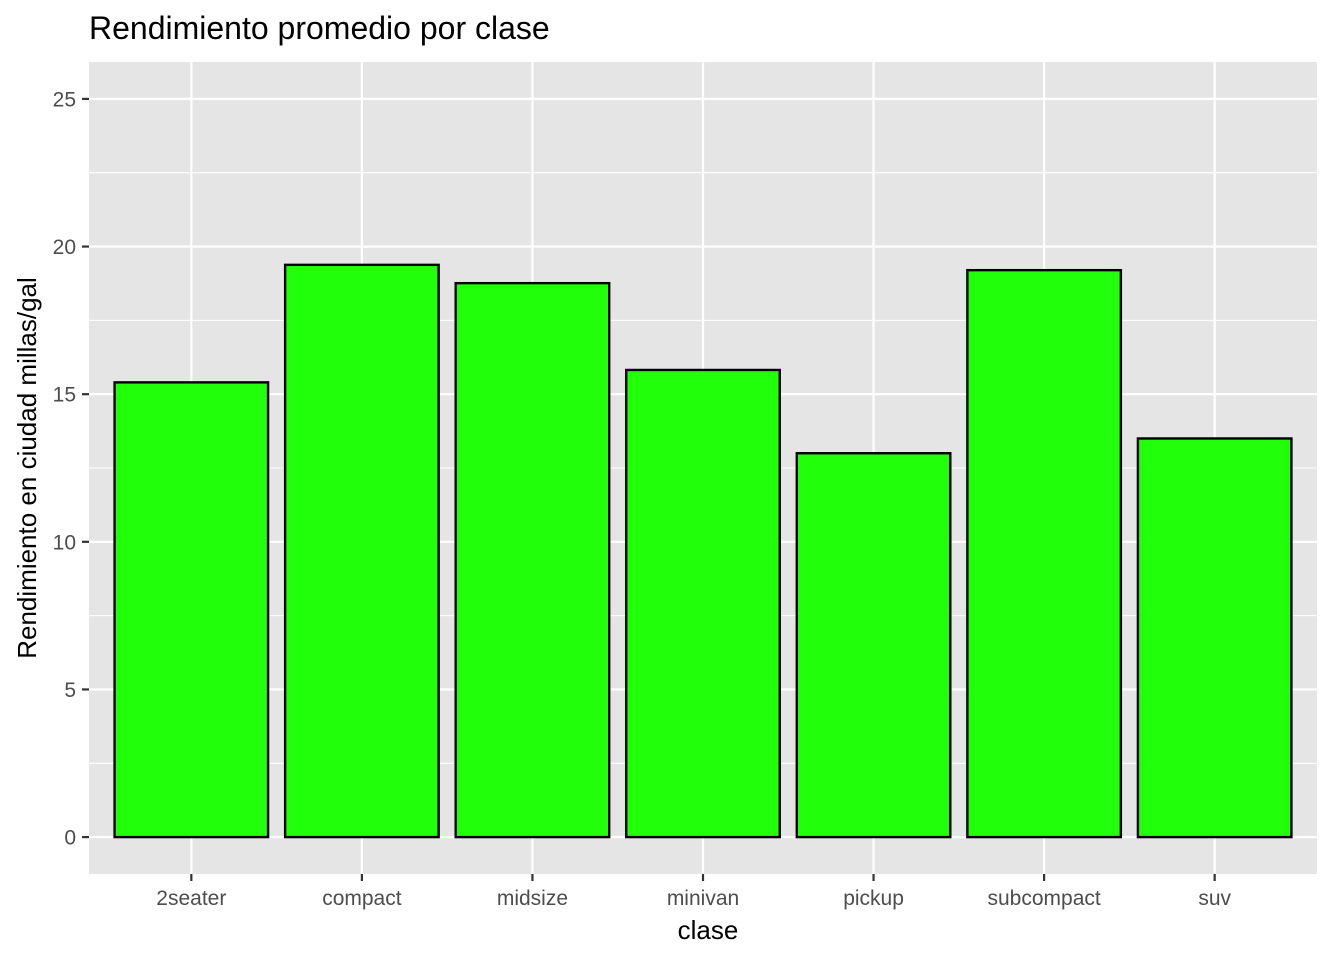 This screenshot has width=1344, height=960. What do you see at coordinates (873, 898) in the screenshot?
I see `x-tick-label: pickup` at bounding box center [873, 898].